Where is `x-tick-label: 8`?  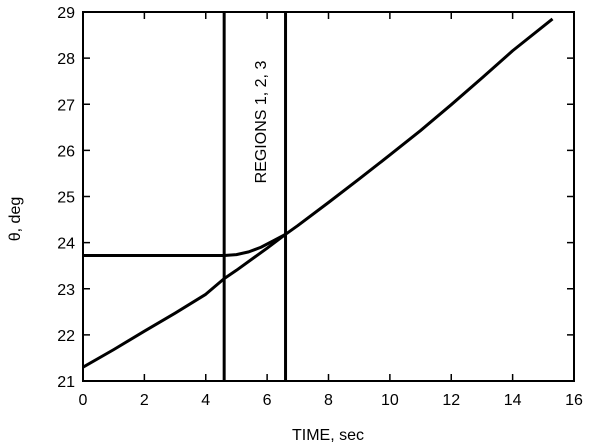
x-tick-label: 8 is located at coordinates (328, 400).